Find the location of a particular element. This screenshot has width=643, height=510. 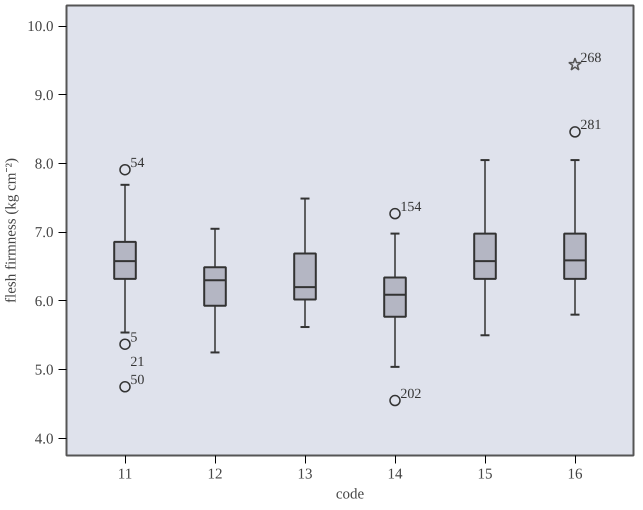

annotation: 281 is located at coordinates (591, 126).